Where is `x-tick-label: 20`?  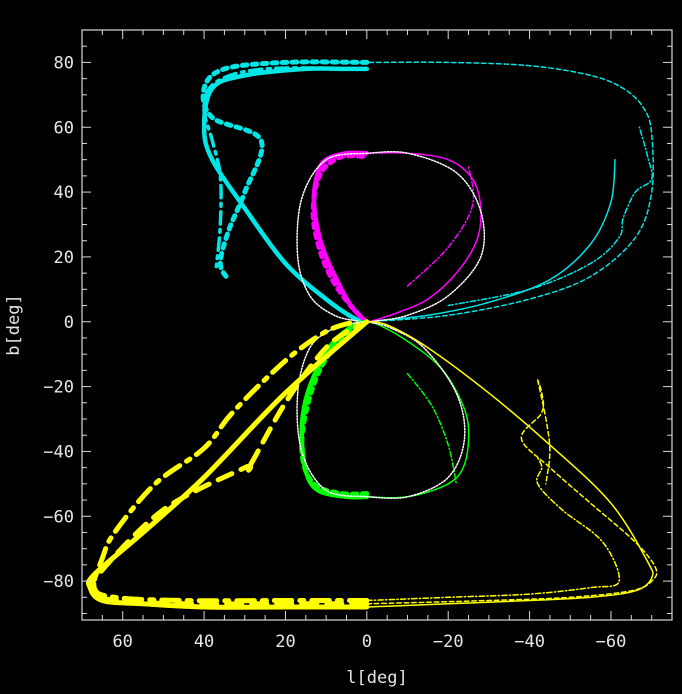 x-tick-label: 20 is located at coordinates (285, 642).